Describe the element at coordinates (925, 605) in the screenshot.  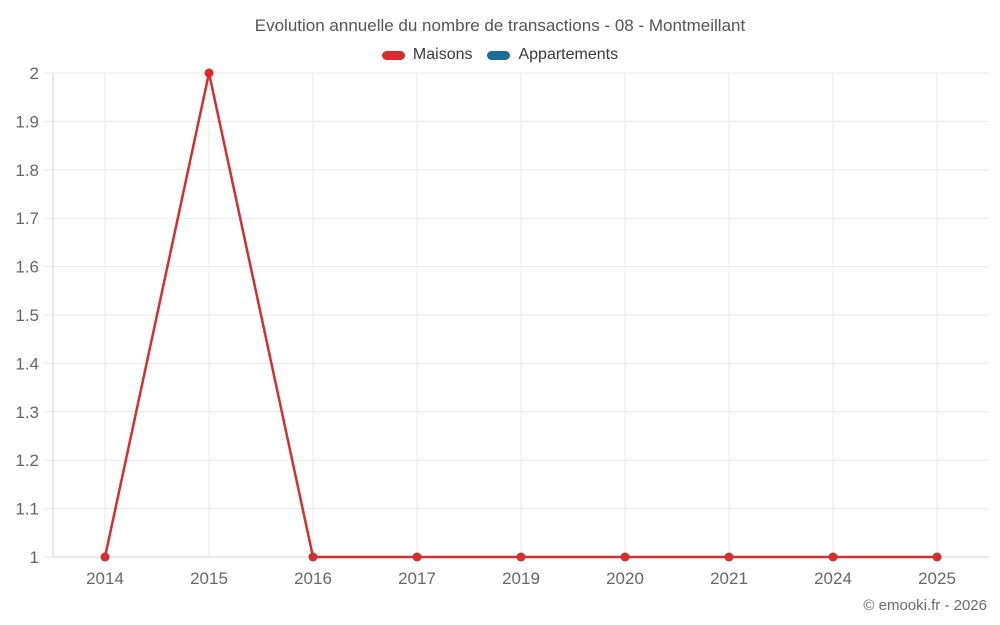
I see `copyright: © emooki.fr - 2026` at that location.